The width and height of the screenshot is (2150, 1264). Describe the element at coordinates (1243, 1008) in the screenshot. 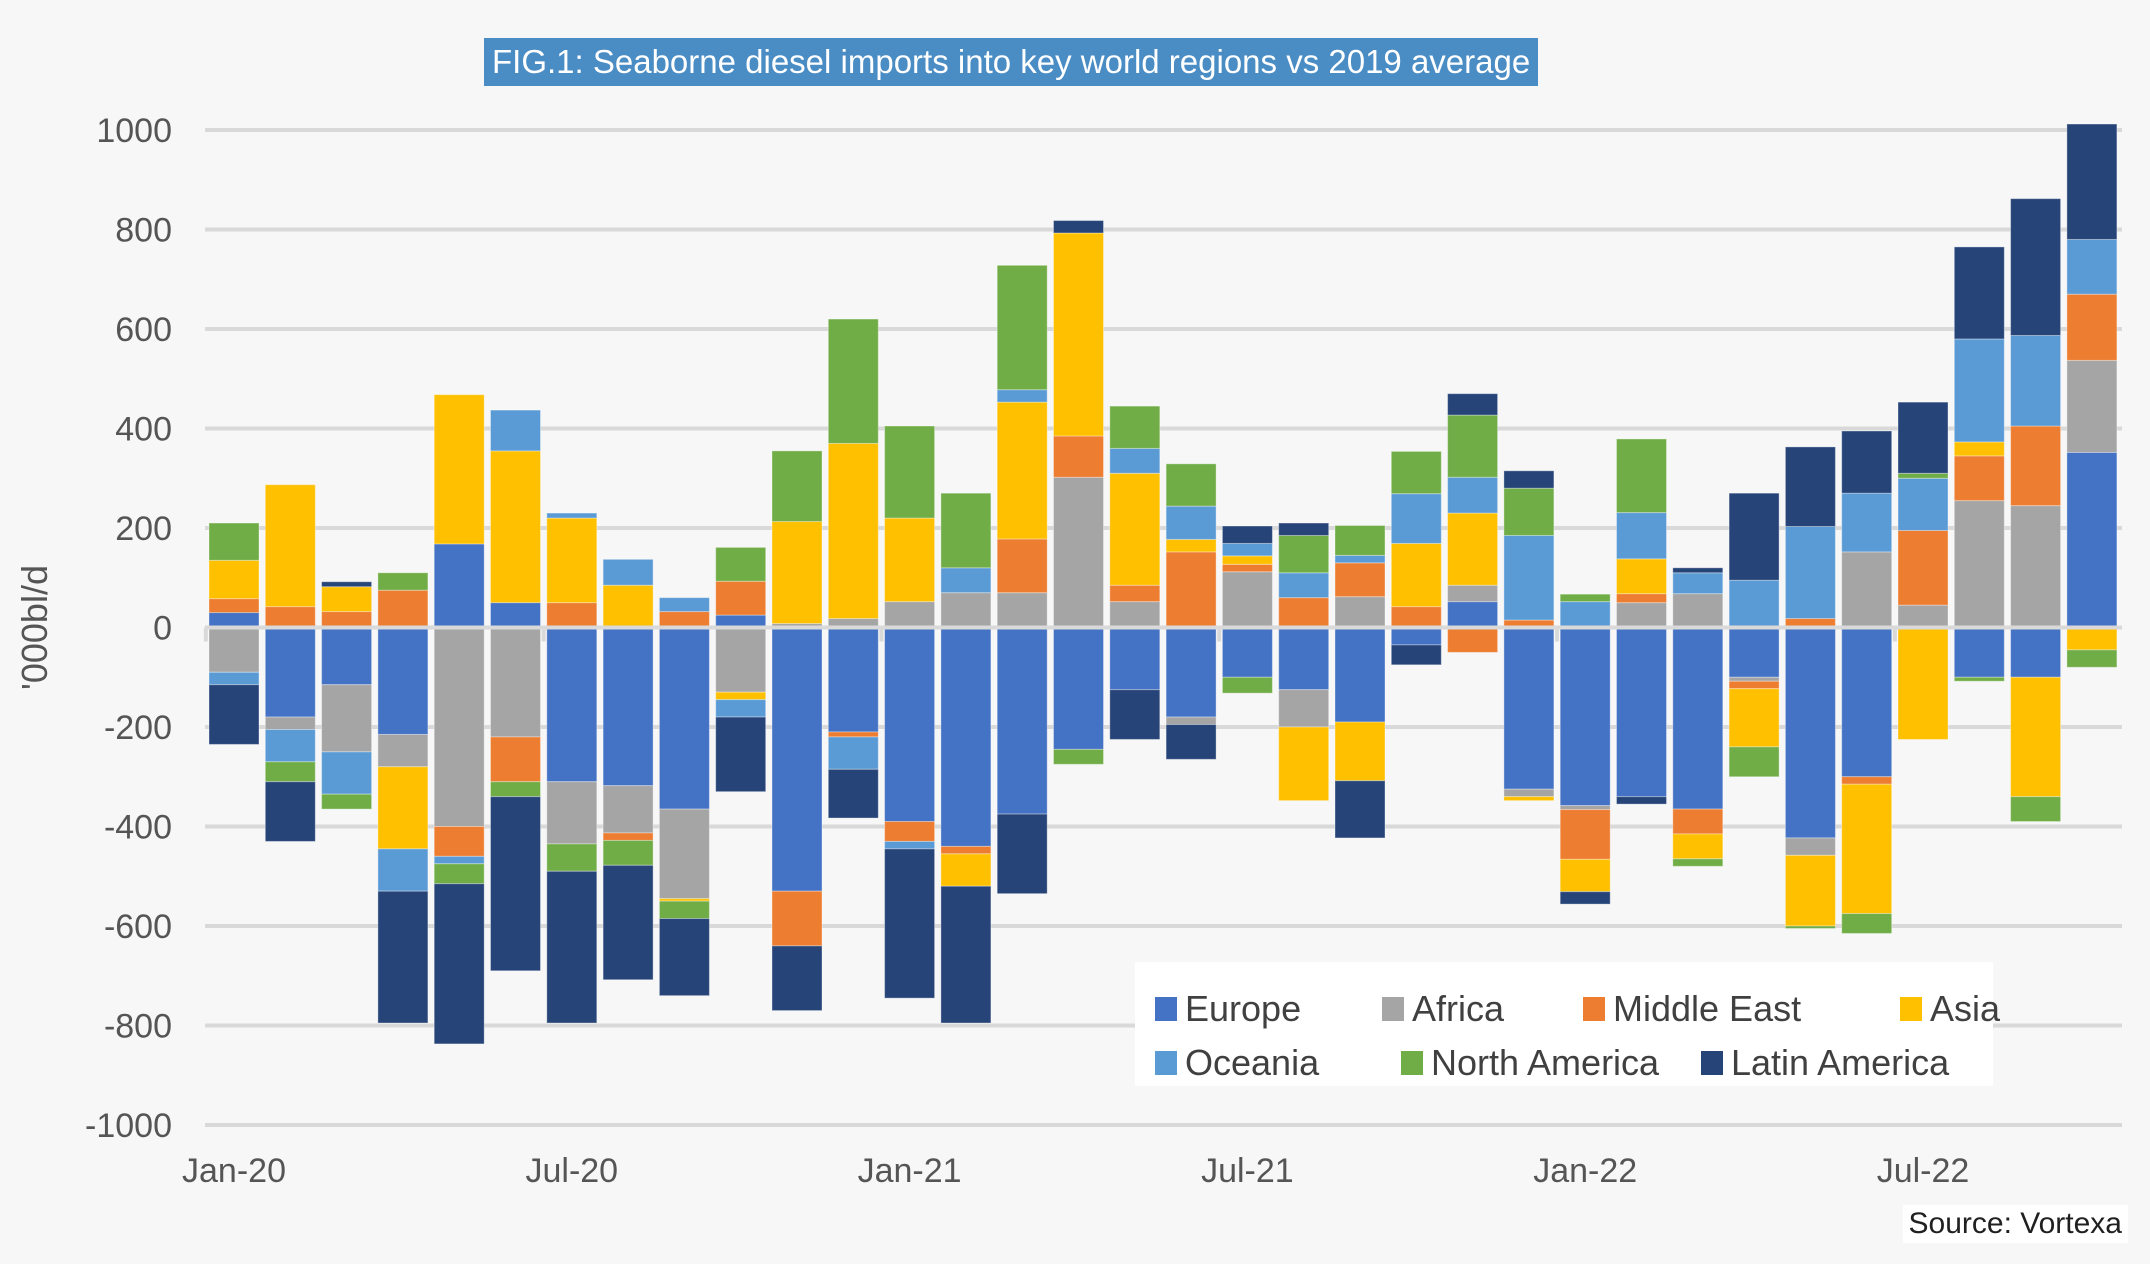

I see `legend-label: Europe` at that location.